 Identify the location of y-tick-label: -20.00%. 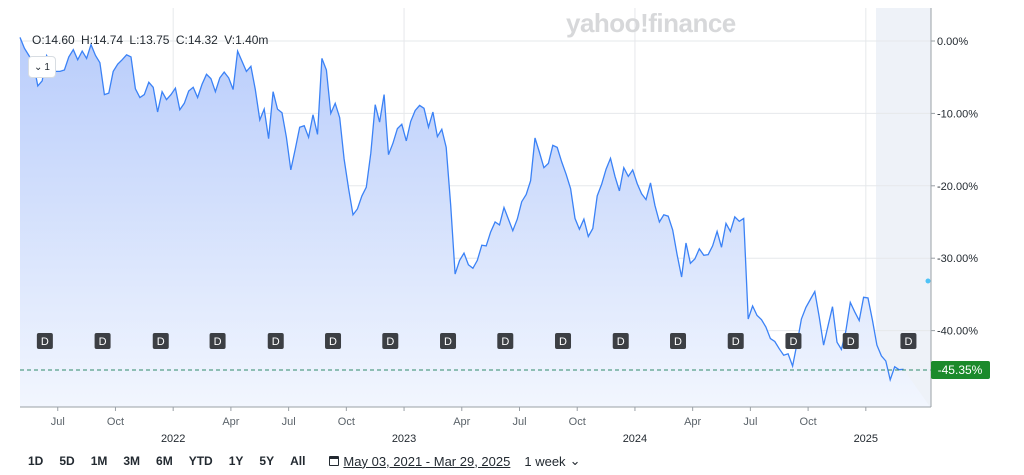
(957, 187).